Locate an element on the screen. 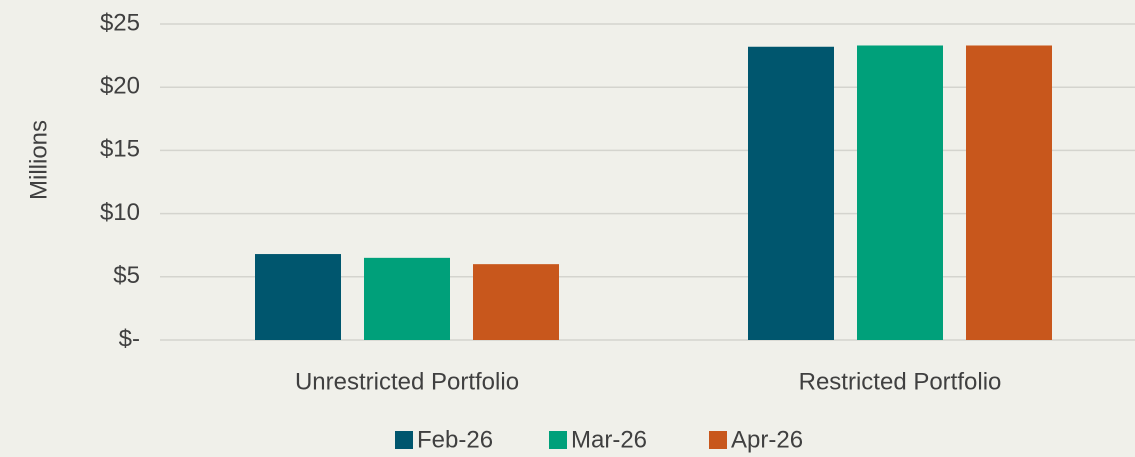 This screenshot has height=457, width=1135. y-tick-label: $15 is located at coordinates (120, 149).